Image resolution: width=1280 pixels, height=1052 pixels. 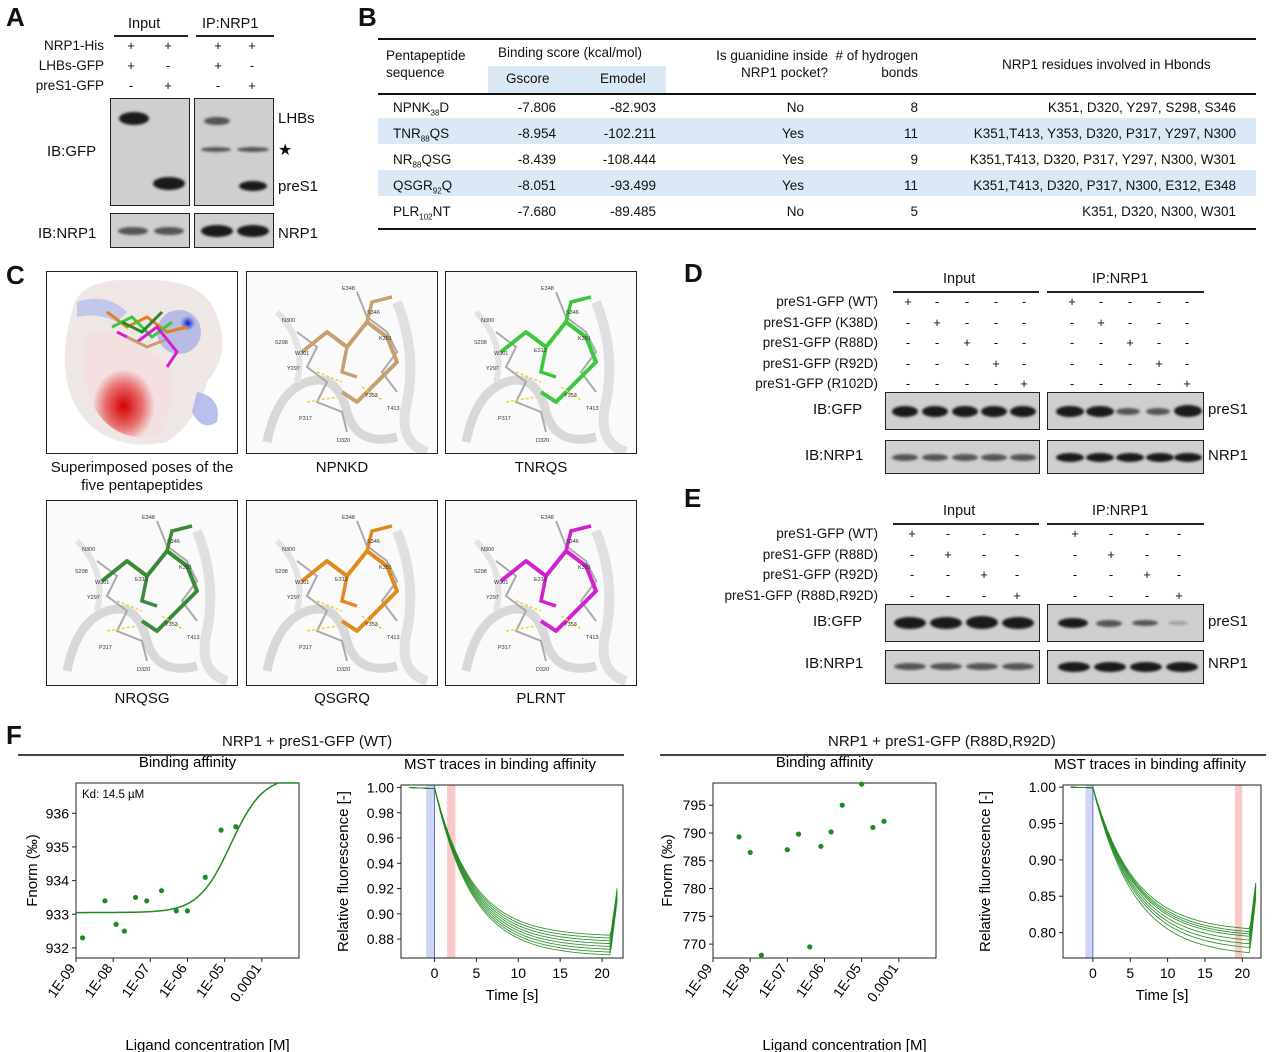 I want to click on residue-label: Y297, so click(x=492, y=598).